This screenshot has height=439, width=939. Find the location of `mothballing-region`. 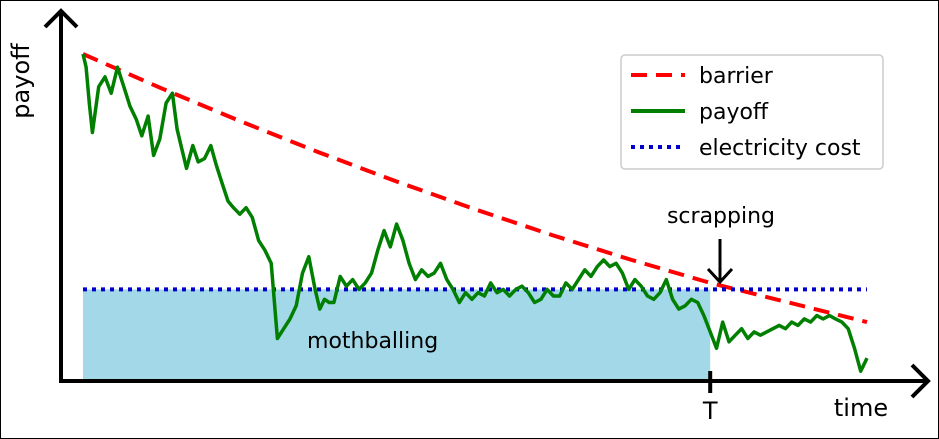

mothballing-region is located at coordinates (397, 335).